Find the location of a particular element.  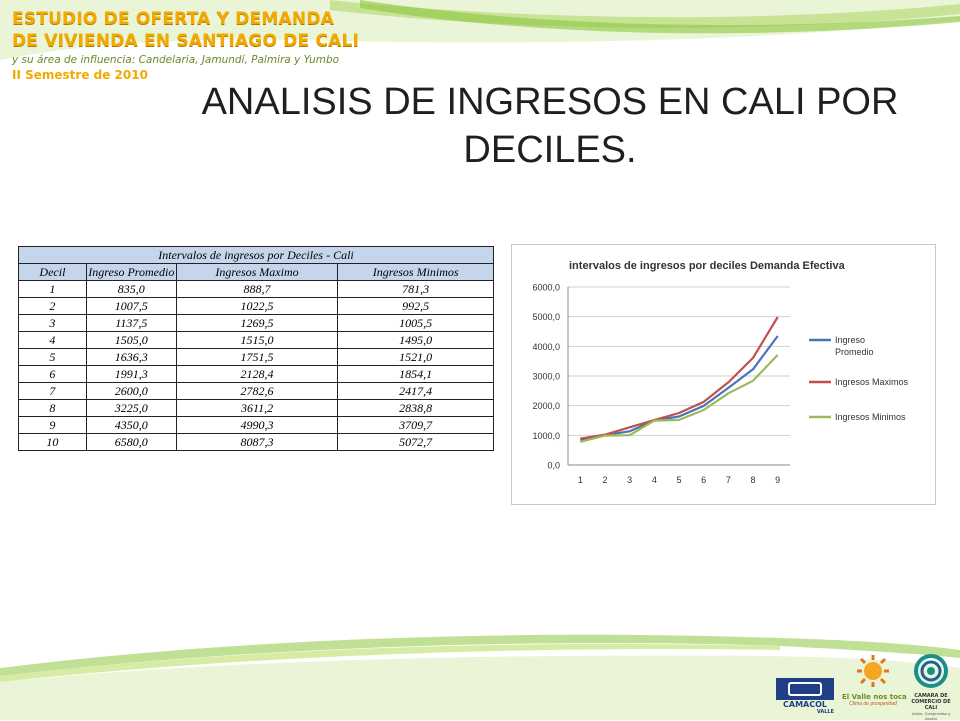

table-cell-ingreso-promedio: 4350,0 is located at coordinates (131, 425).